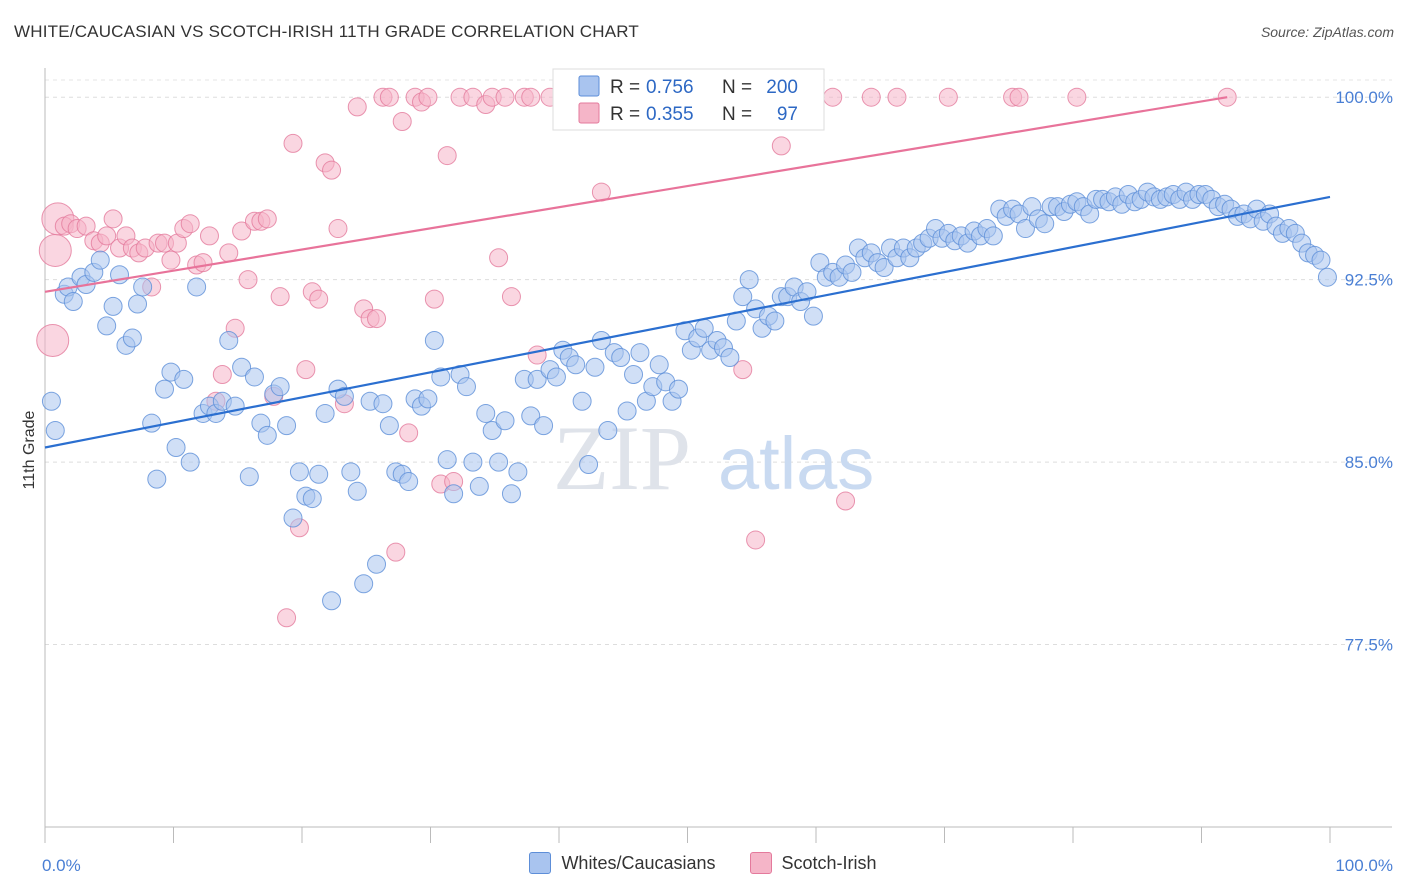 This screenshot has width=1406, height=892. I want to click on legend-item-scotch-irish: Scotch-Irish, so click(813, 863).